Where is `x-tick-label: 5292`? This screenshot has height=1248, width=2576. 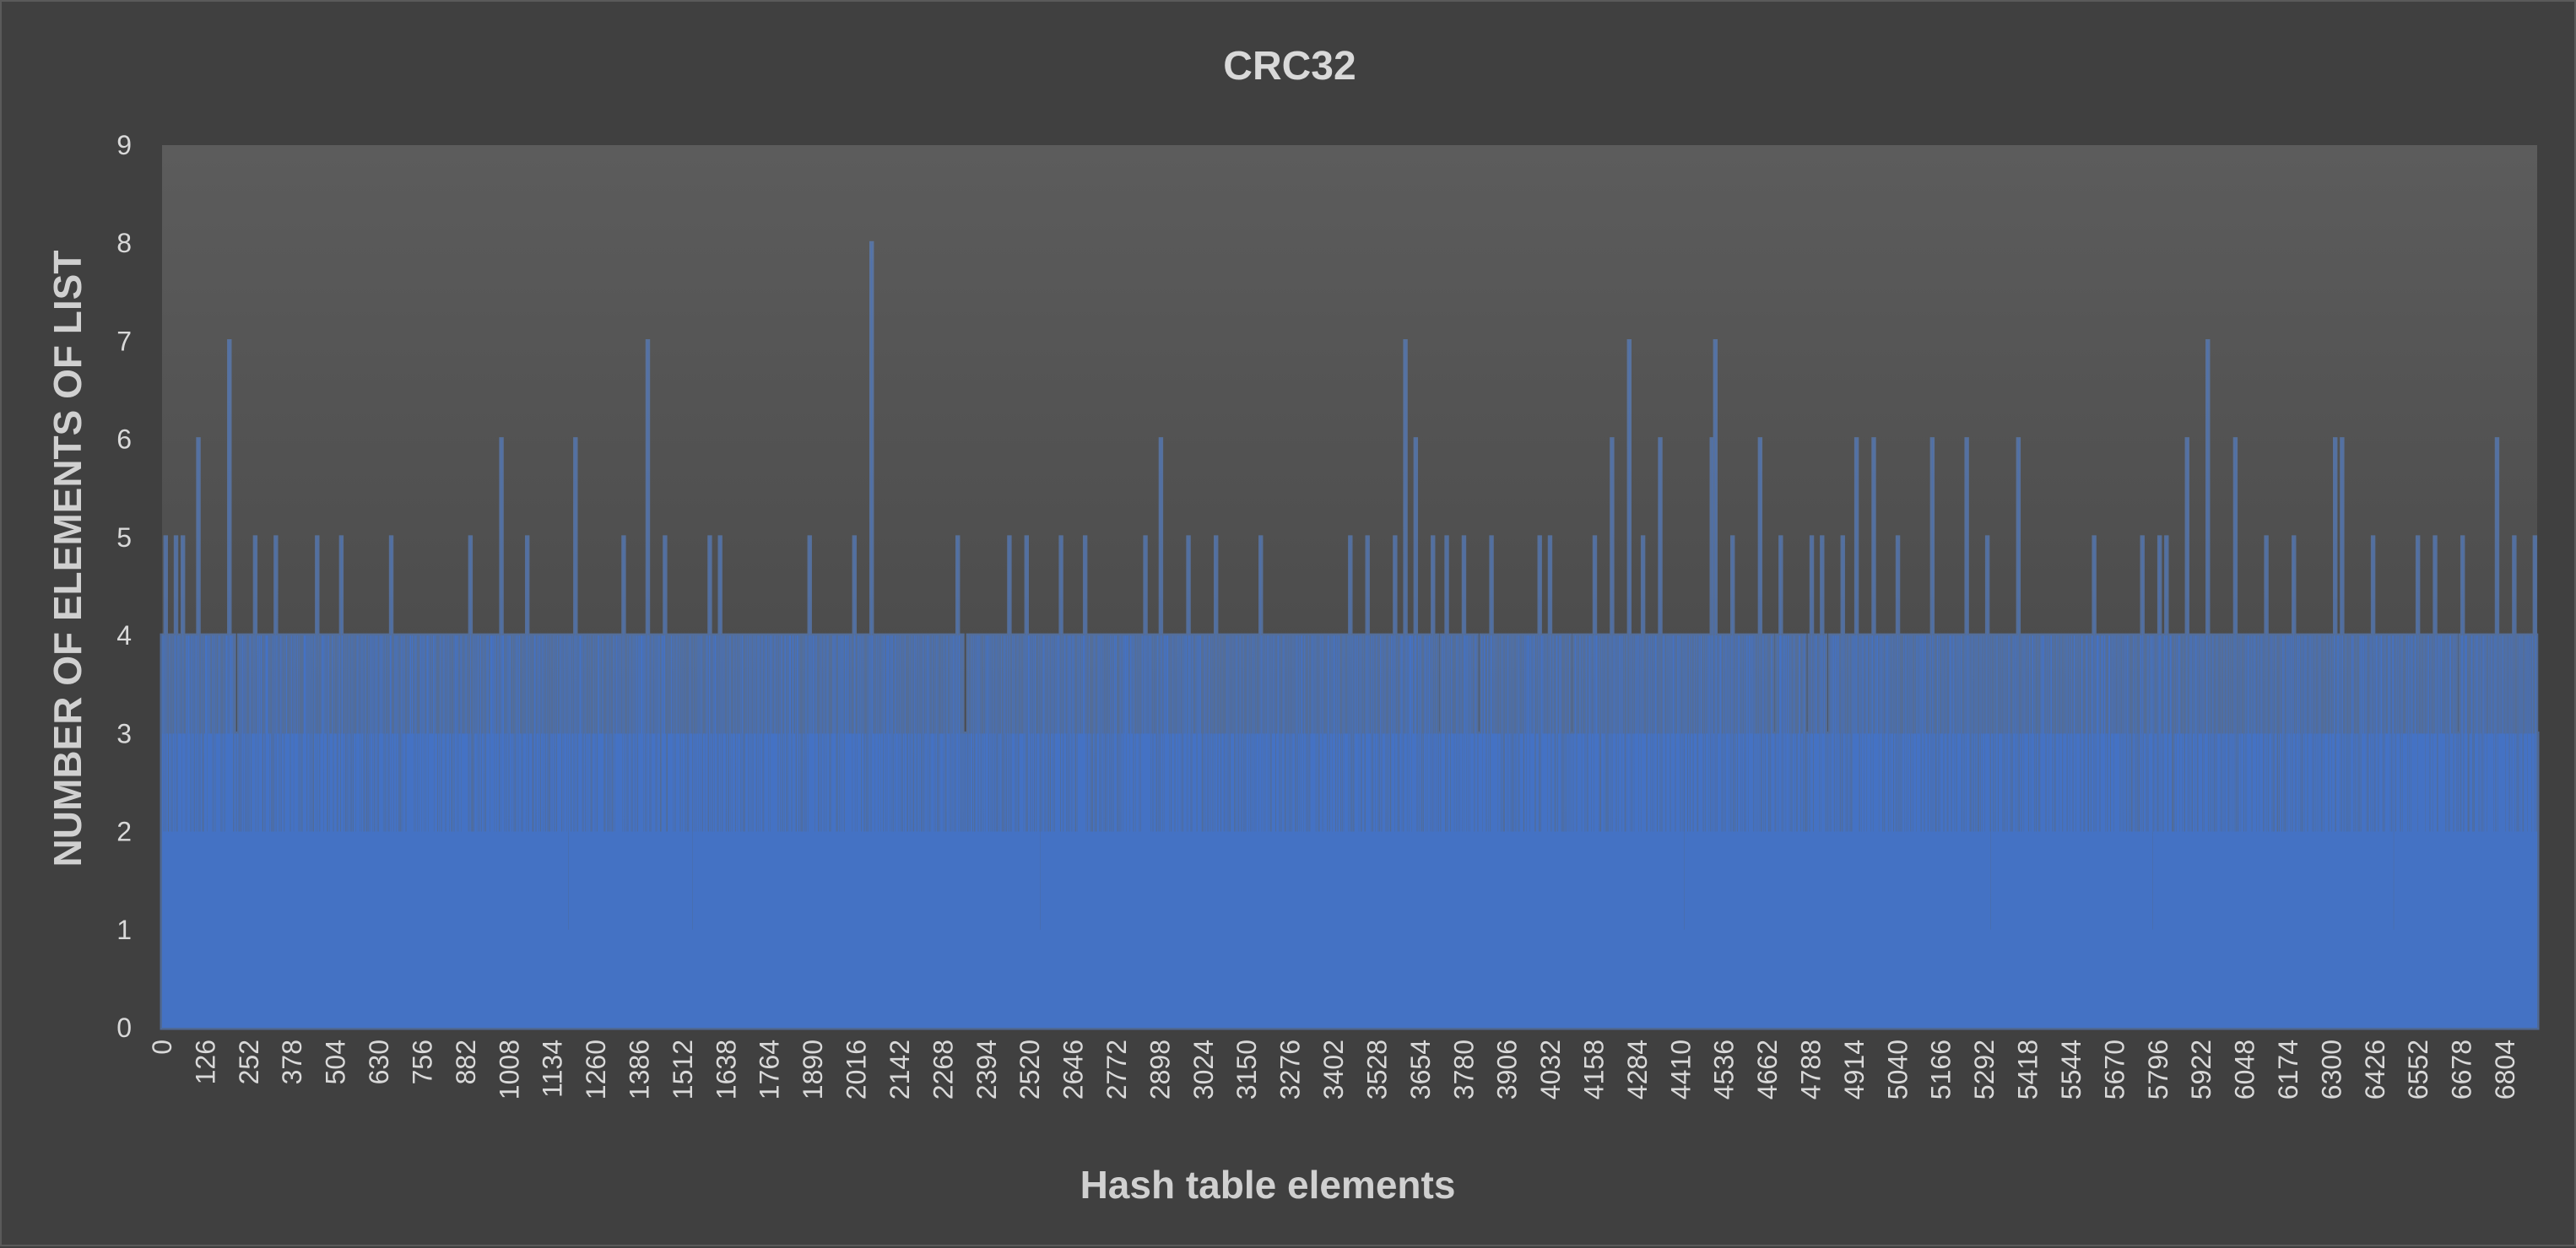 x-tick-label: 5292 is located at coordinates (1984, 1069).